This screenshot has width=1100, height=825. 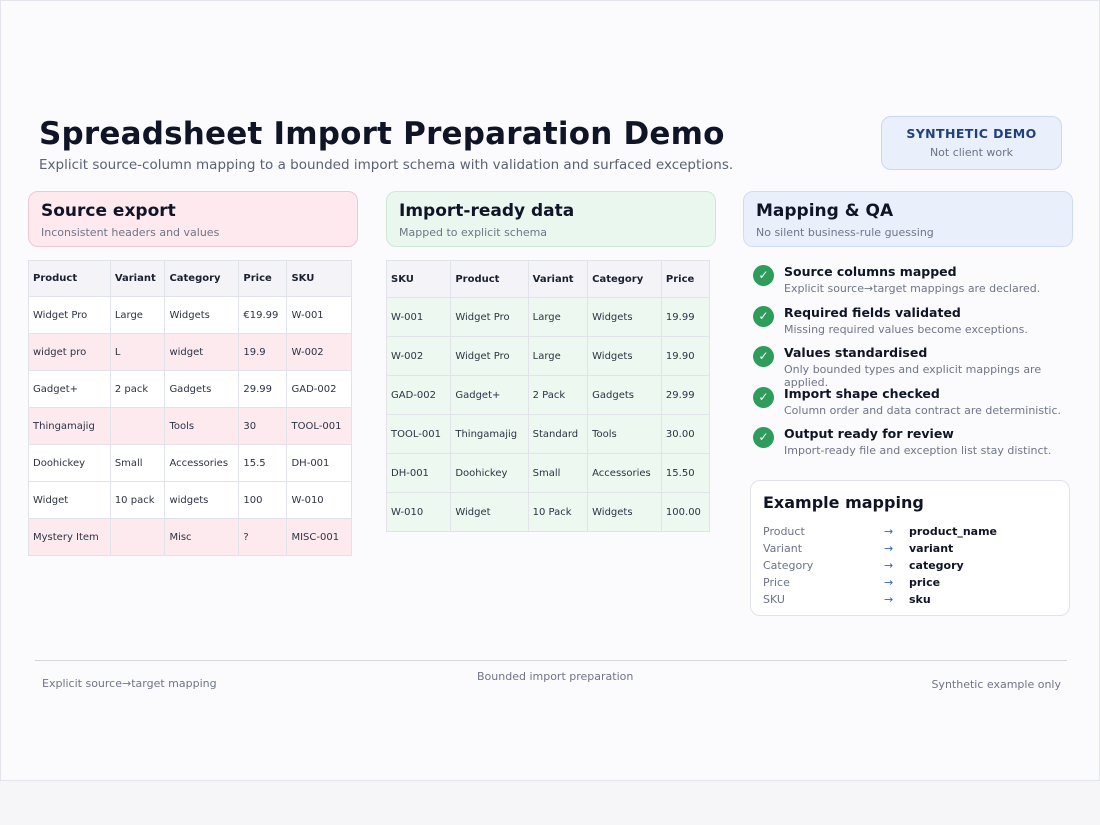 What do you see at coordinates (856, 352) in the screenshot?
I see `qa-item-title: Values standardised` at bounding box center [856, 352].